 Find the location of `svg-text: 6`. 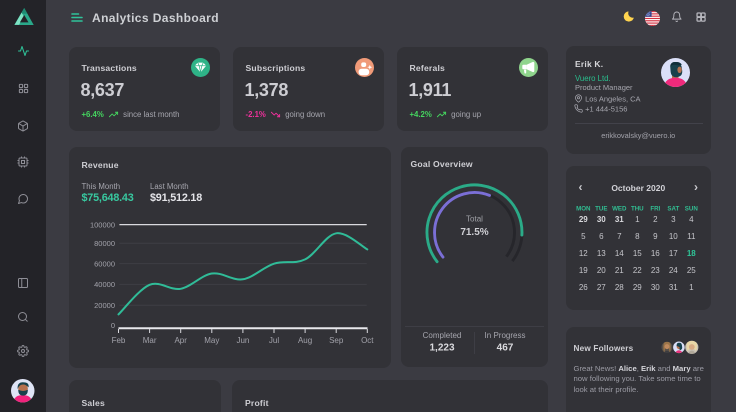

svg-text: 6 is located at coordinates (601, 236).